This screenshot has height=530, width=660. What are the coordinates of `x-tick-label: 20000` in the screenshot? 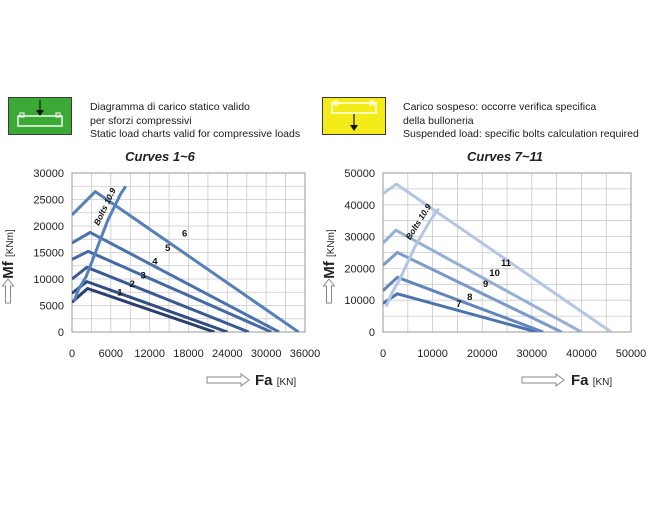 It's located at (482, 354).